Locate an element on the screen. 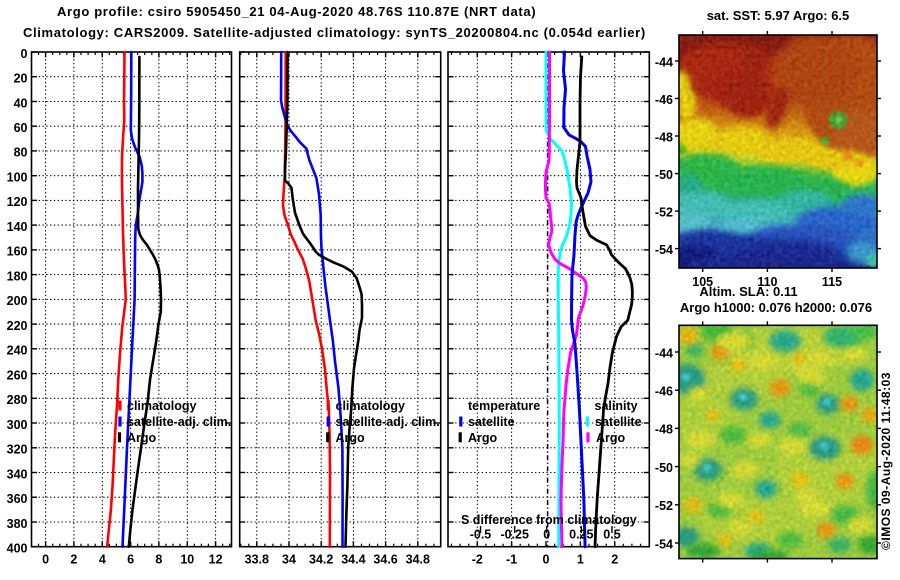  svg-text: 0.25 is located at coordinates (581, 535).